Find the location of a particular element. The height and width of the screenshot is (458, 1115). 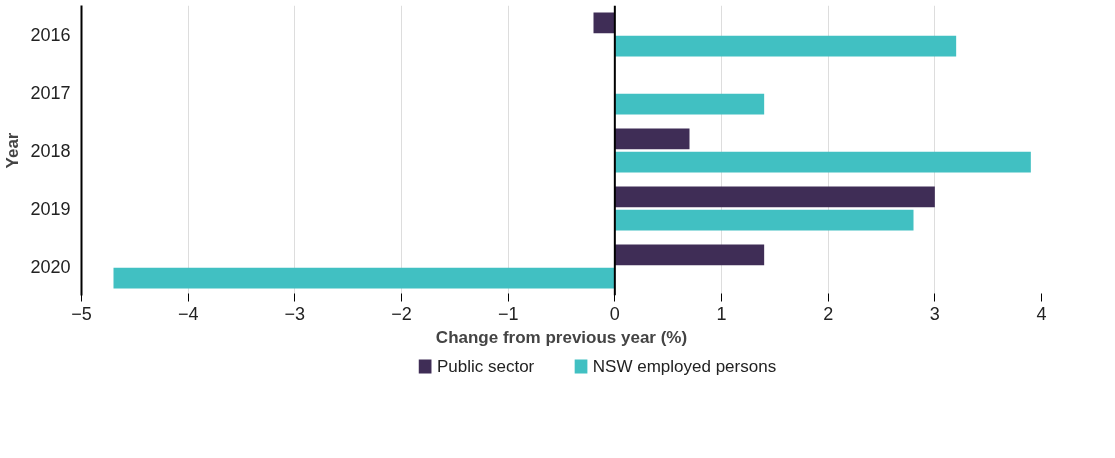

x-tick-label: 4 is located at coordinates (1041, 313).